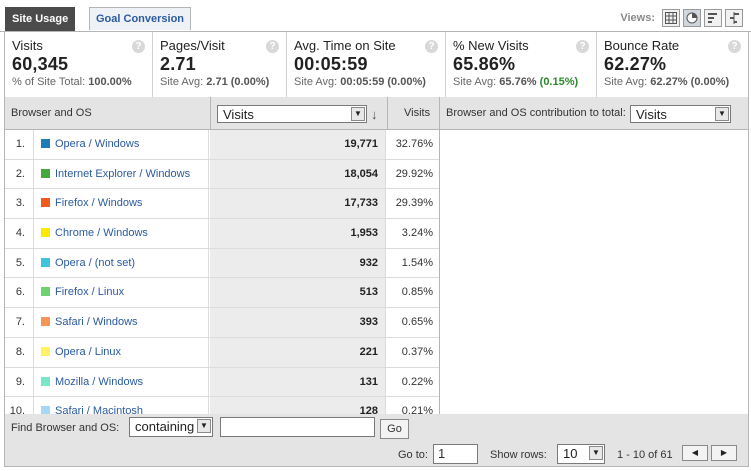  Describe the element at coordinates (99, 203) in the screenshot. I see `row-link: Firefox / Windows` at that location.